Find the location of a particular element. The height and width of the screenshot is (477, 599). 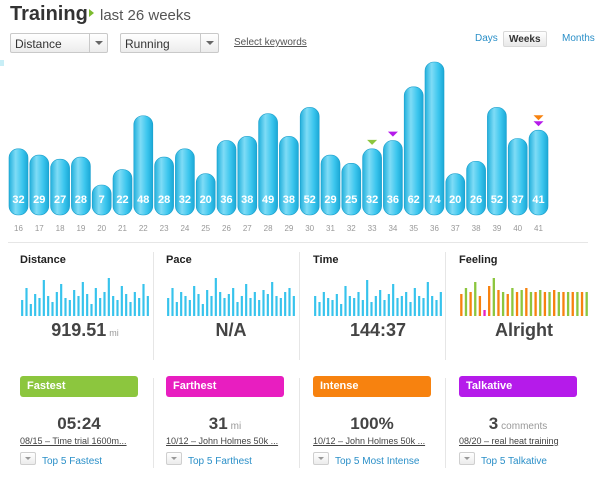

record-activity-link: 08/20 – real heat training is located at coordinates (509, 441).